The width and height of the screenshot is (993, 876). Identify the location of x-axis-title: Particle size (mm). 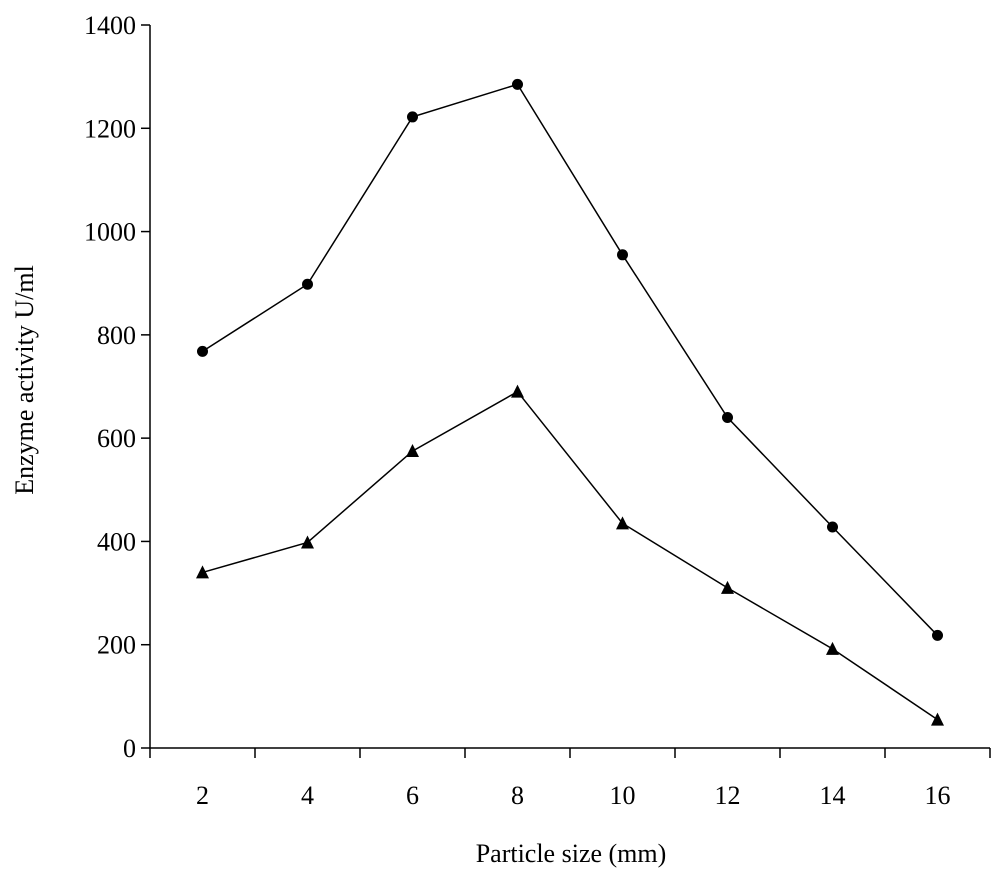
(571, 853).